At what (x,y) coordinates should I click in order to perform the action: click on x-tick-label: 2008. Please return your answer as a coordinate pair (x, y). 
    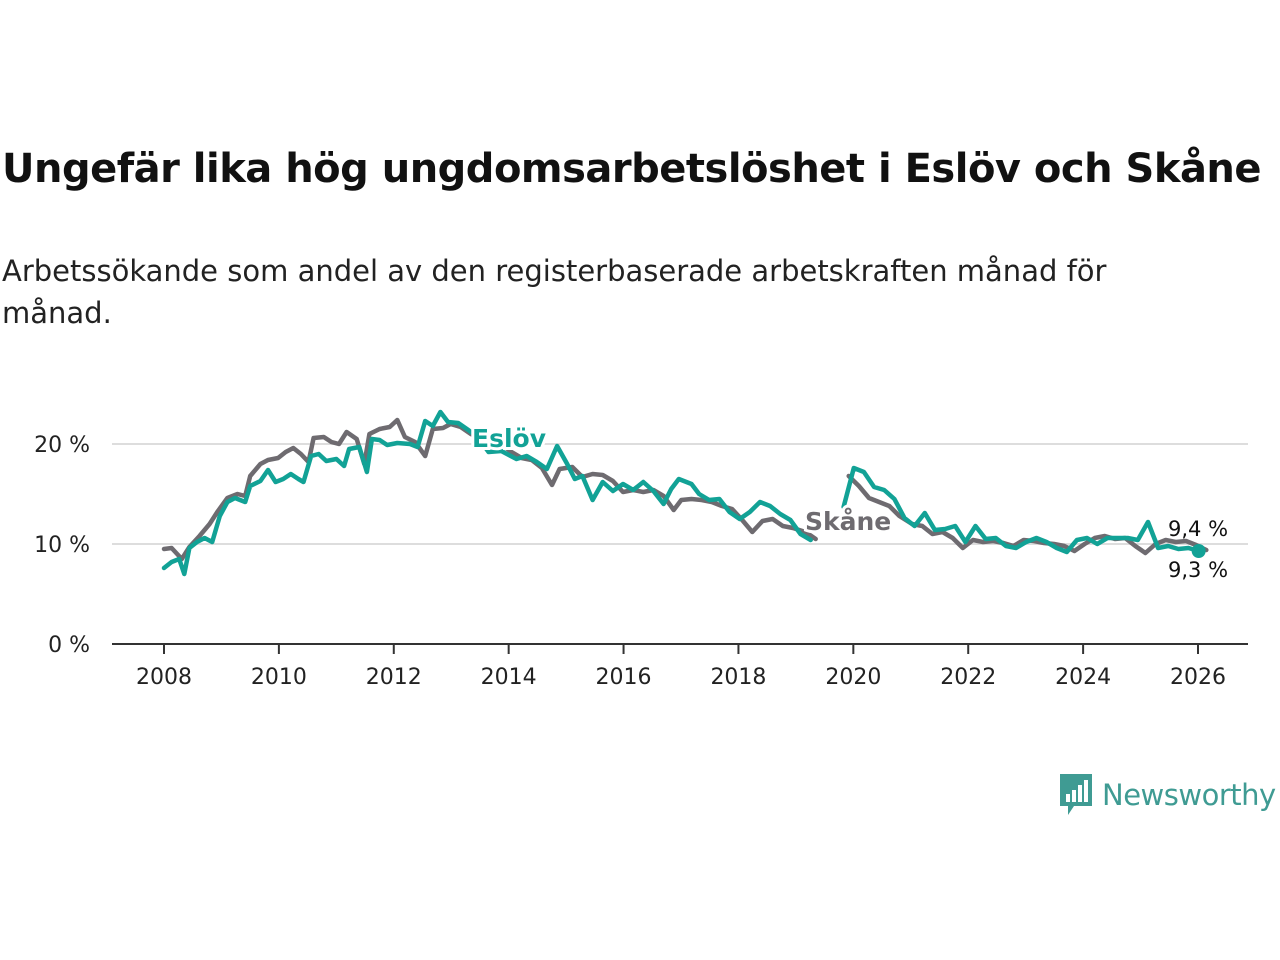
    Looking at the image, I should click on (164, 677).